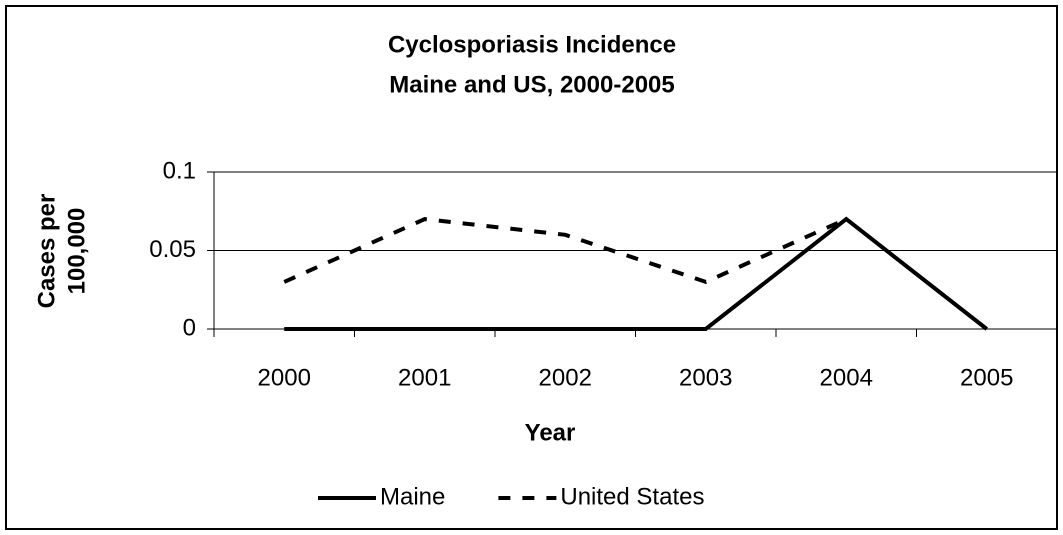 The image size is (1063, 535). I want to click on legend-label: Maine, so click(412, 496).